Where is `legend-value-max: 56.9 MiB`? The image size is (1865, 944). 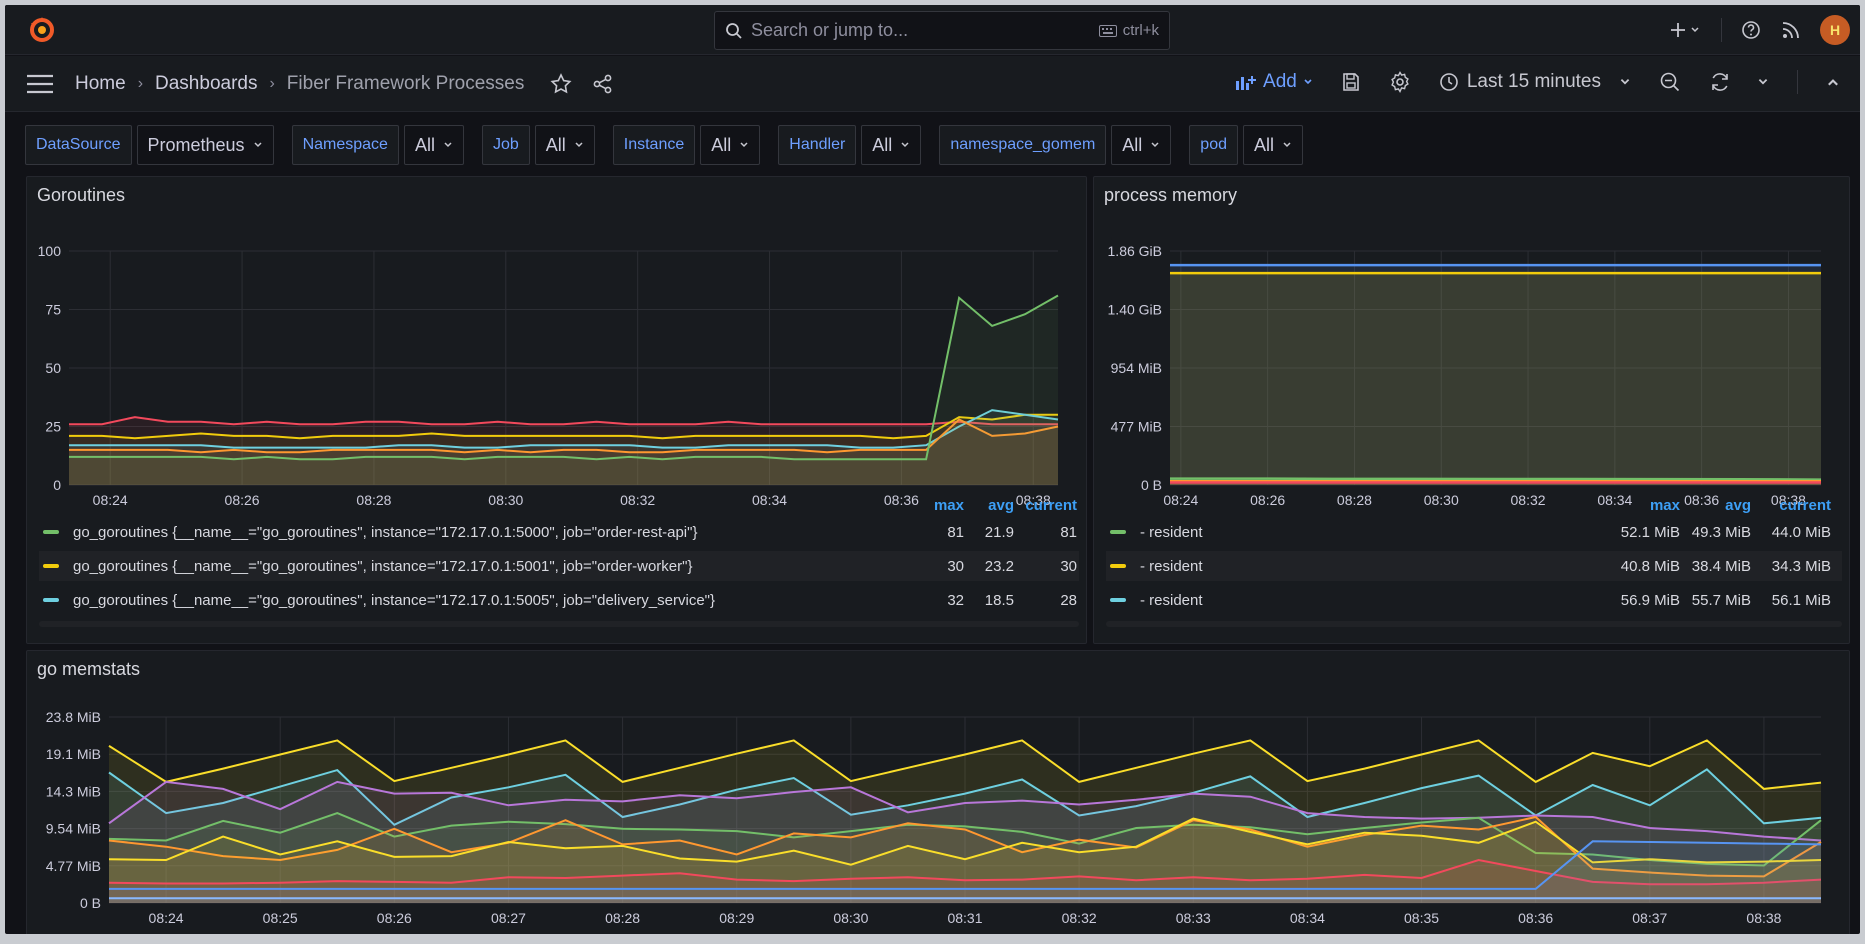
legend-value-max: 56.9 MiB is located at coordinates (1650, 600).